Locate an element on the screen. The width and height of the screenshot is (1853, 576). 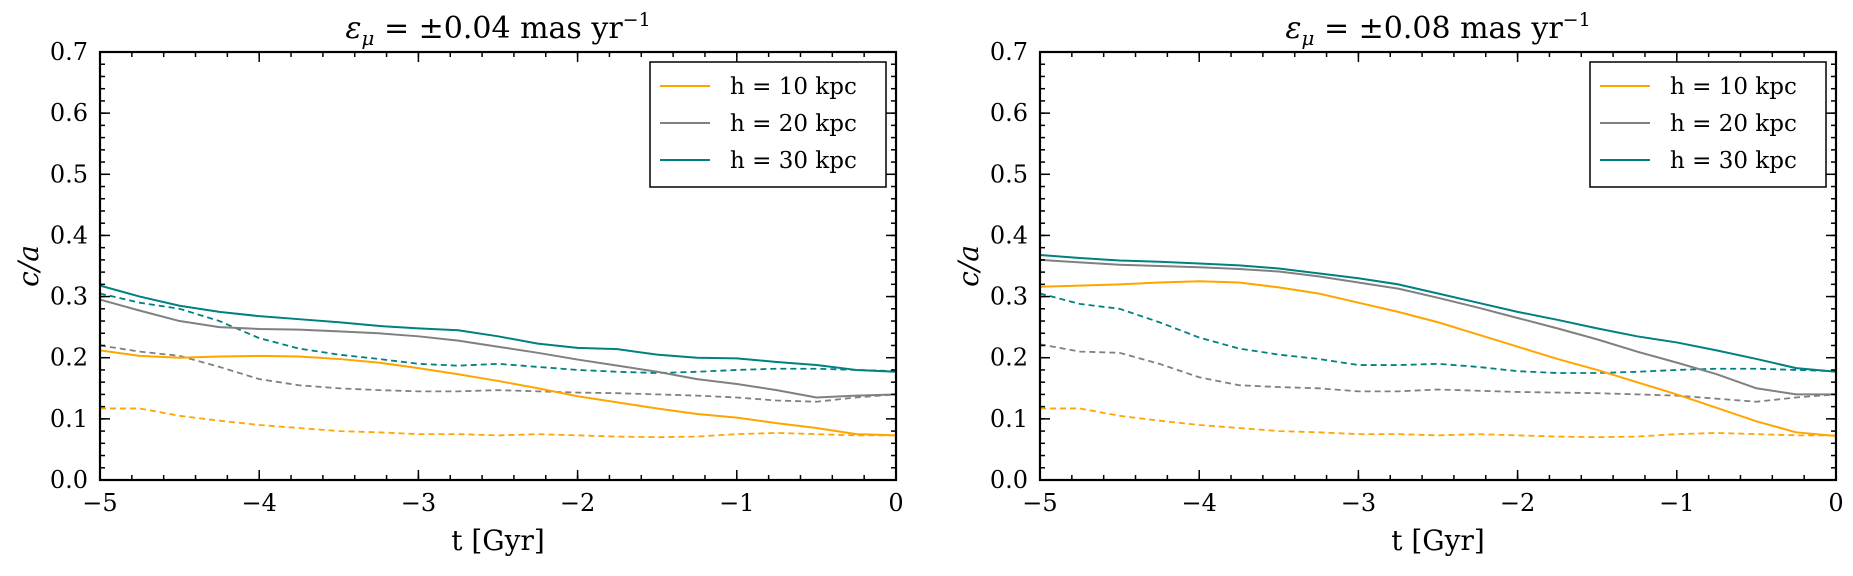
chart-title: εμ = ±0.08 mas yr−1 is located at coordinates (1437, 29).